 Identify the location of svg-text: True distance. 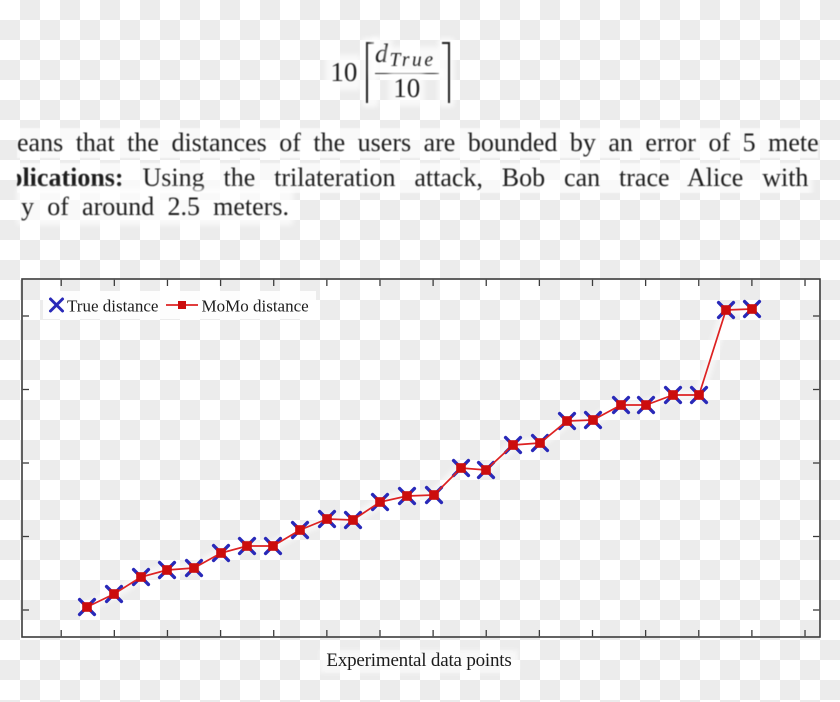
(112, 306).